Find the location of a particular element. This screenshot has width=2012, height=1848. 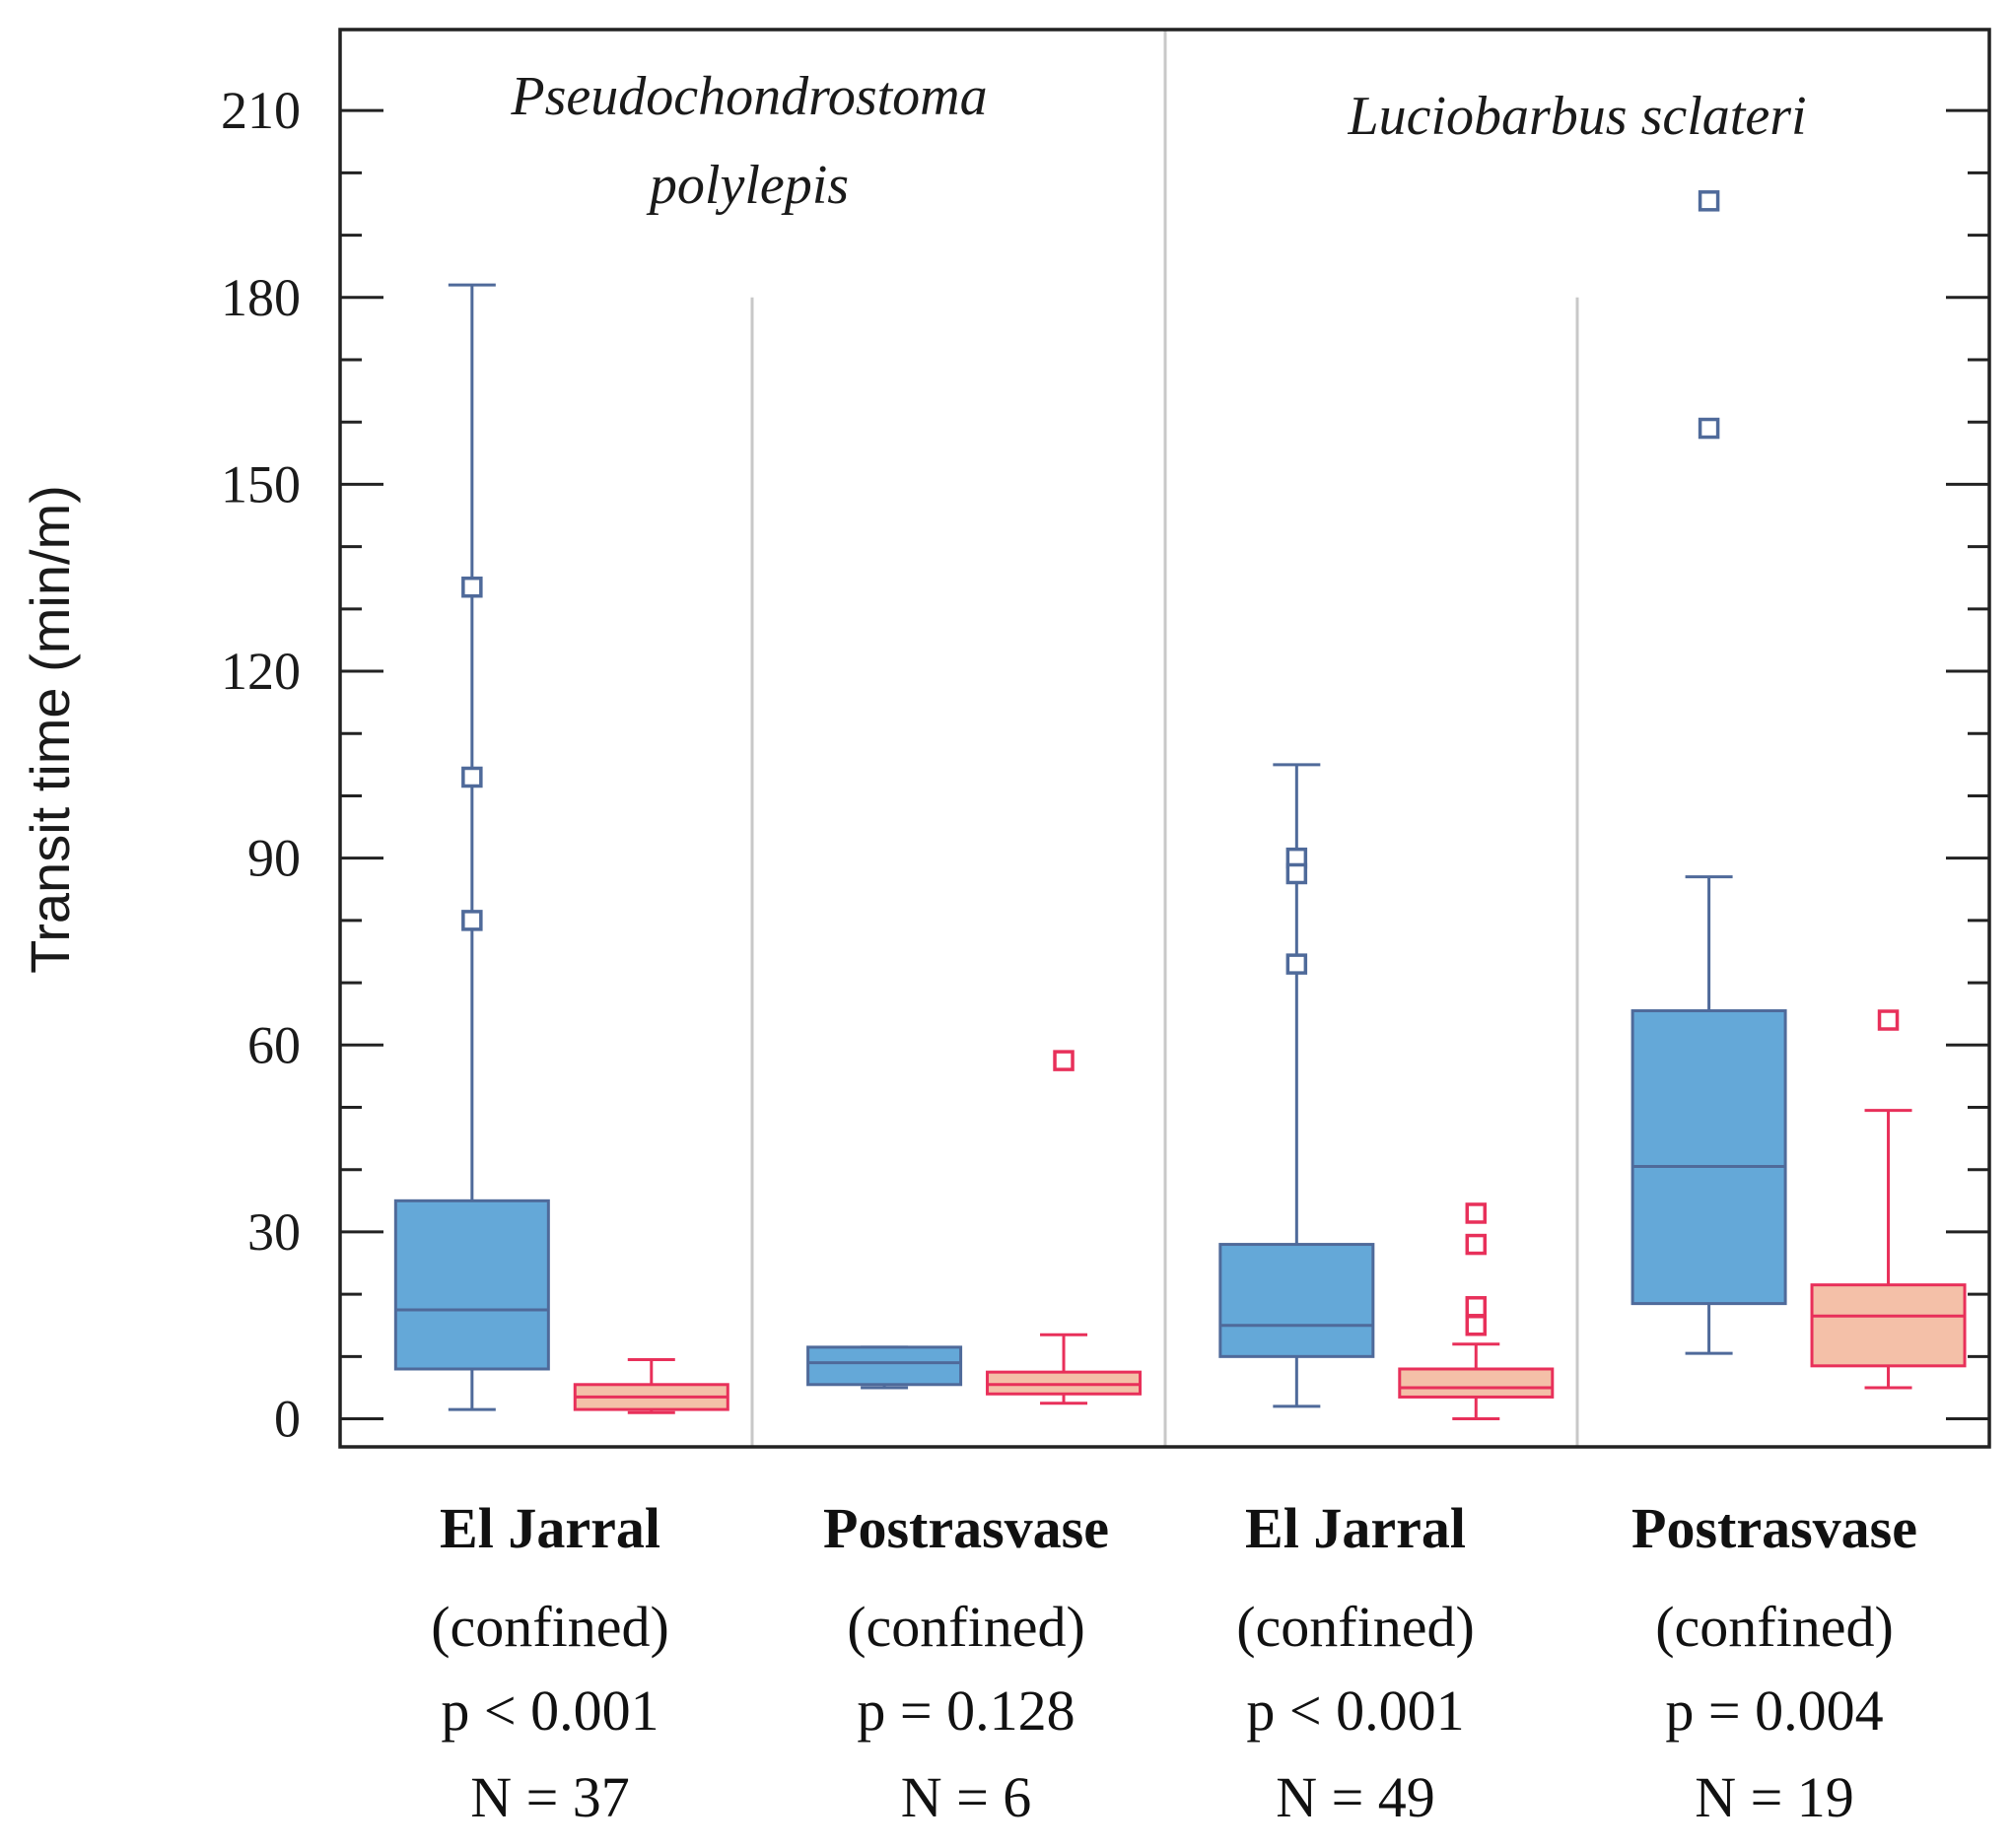

y-axis-title: Transit time (min/m) is located at coordinates (50, 729).